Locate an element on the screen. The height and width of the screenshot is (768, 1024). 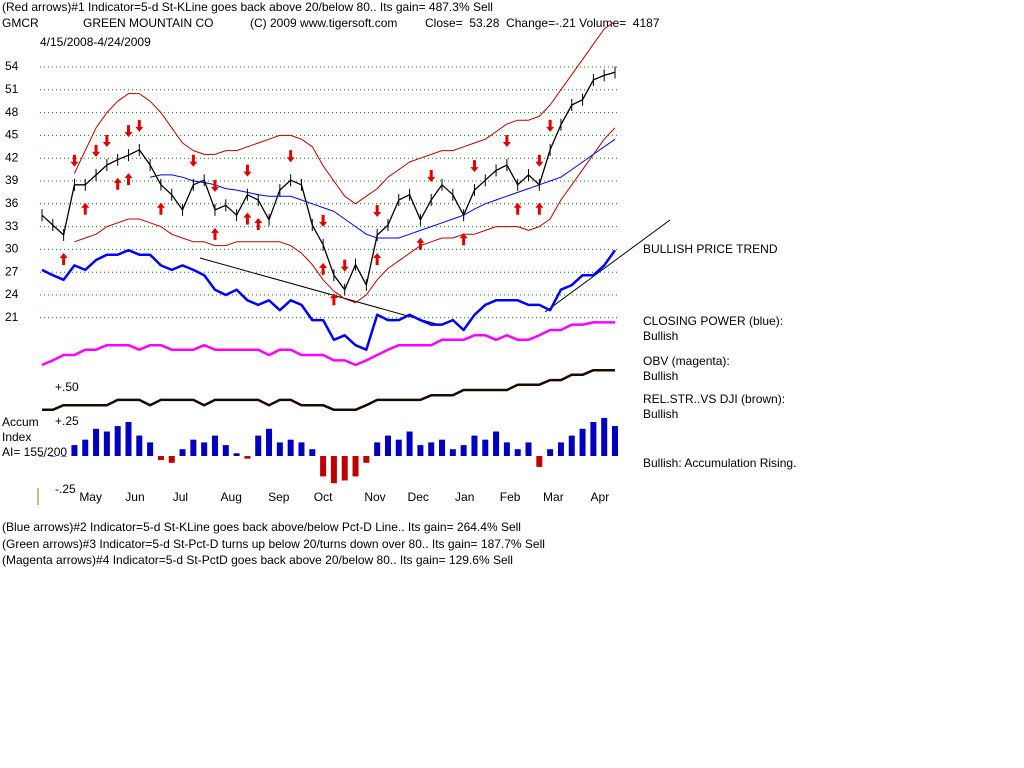
indicator-label: OBV (magenta): is located at coordinates (686, 361).